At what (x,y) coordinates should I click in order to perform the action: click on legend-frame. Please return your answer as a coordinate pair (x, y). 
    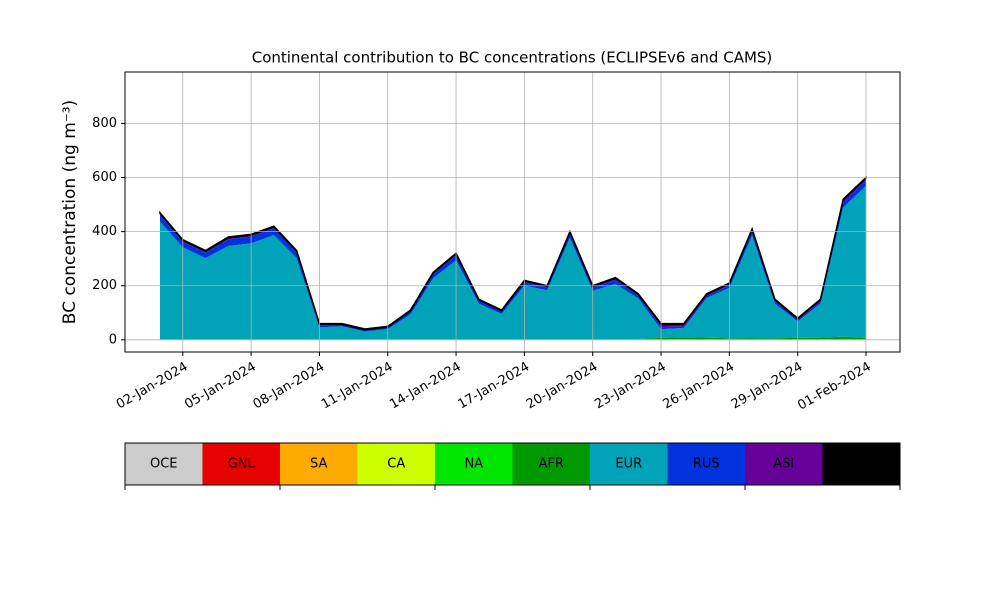
    Looking at the image, I should click on (512, 464).